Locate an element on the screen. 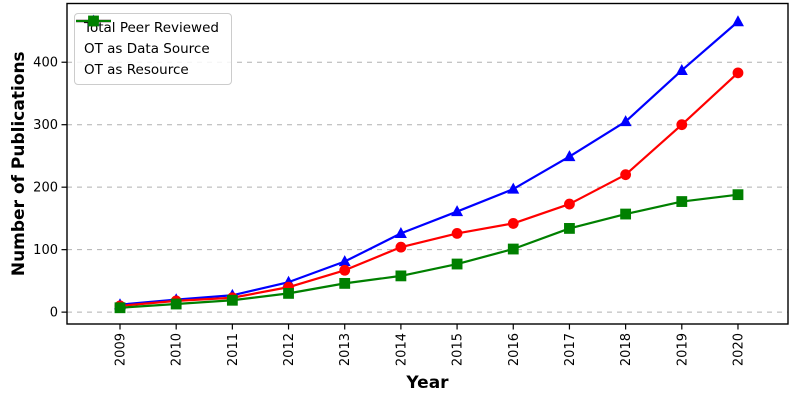 The width and height of the screenshot is (800, 400). legend-marker-square-icon is located at coordinates (93, 21).